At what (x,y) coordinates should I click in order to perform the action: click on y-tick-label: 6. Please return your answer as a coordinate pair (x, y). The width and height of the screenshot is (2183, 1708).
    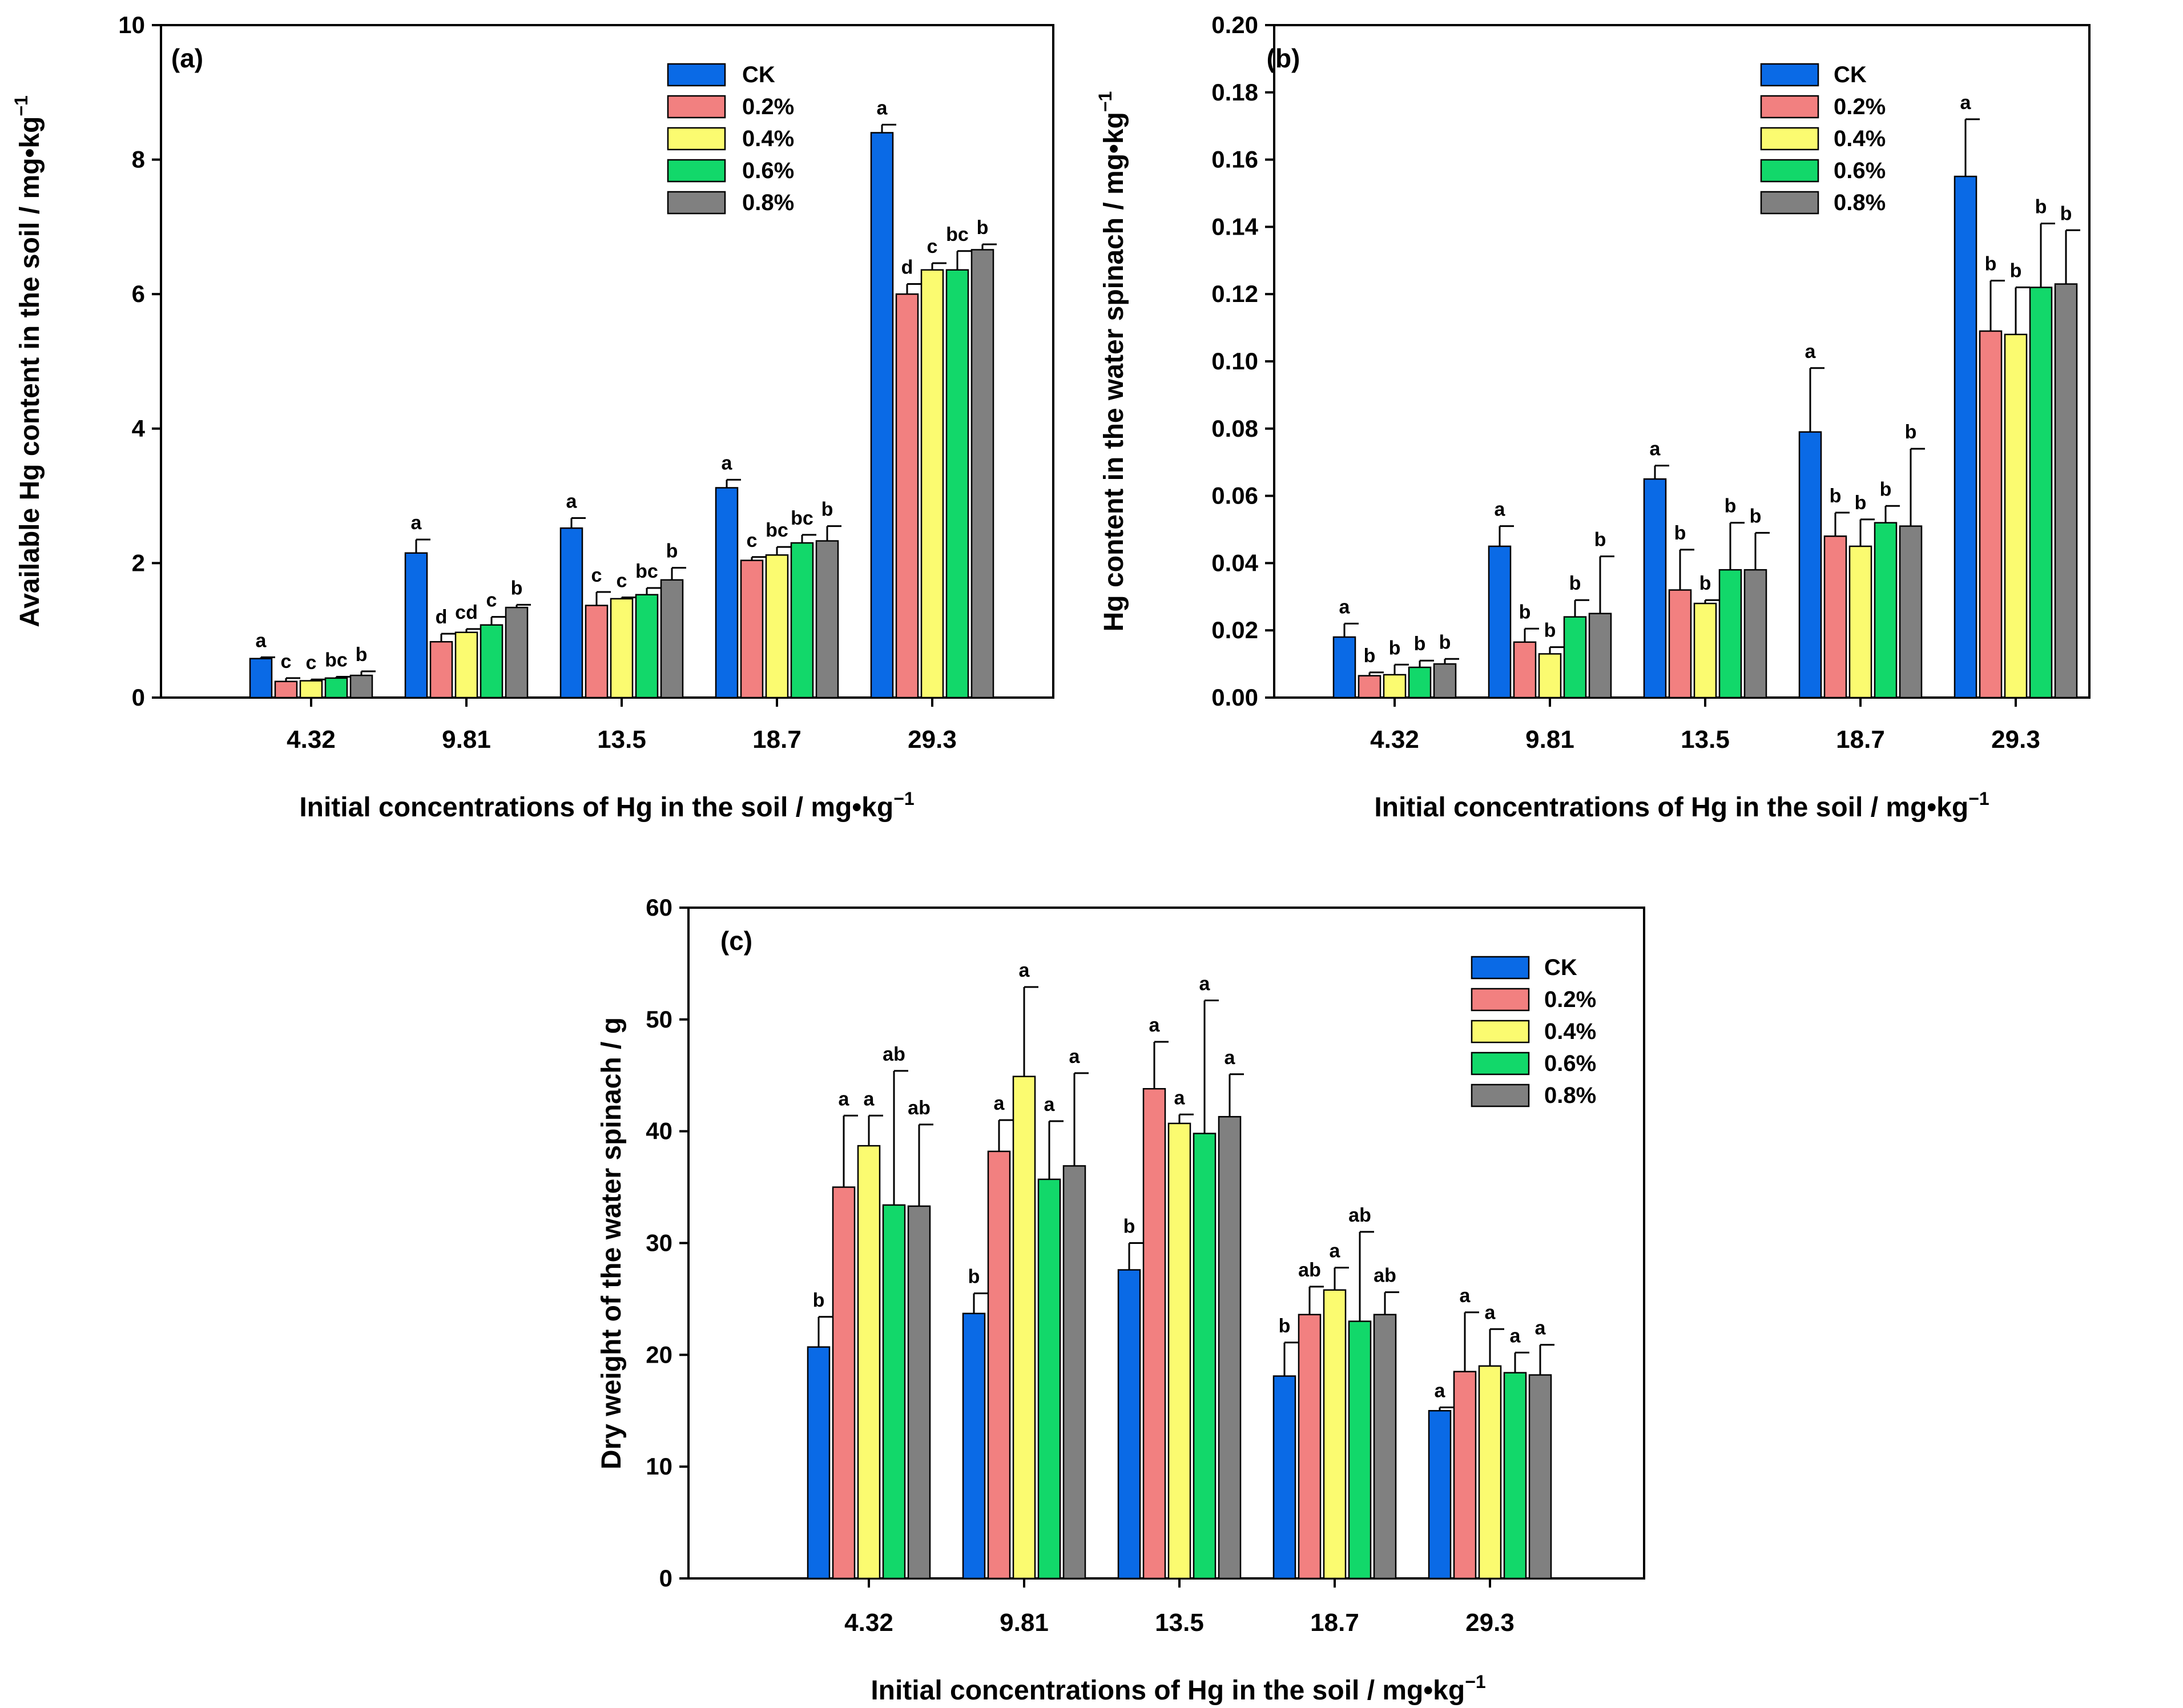
    Looking at the image, I should click on (138, 293).